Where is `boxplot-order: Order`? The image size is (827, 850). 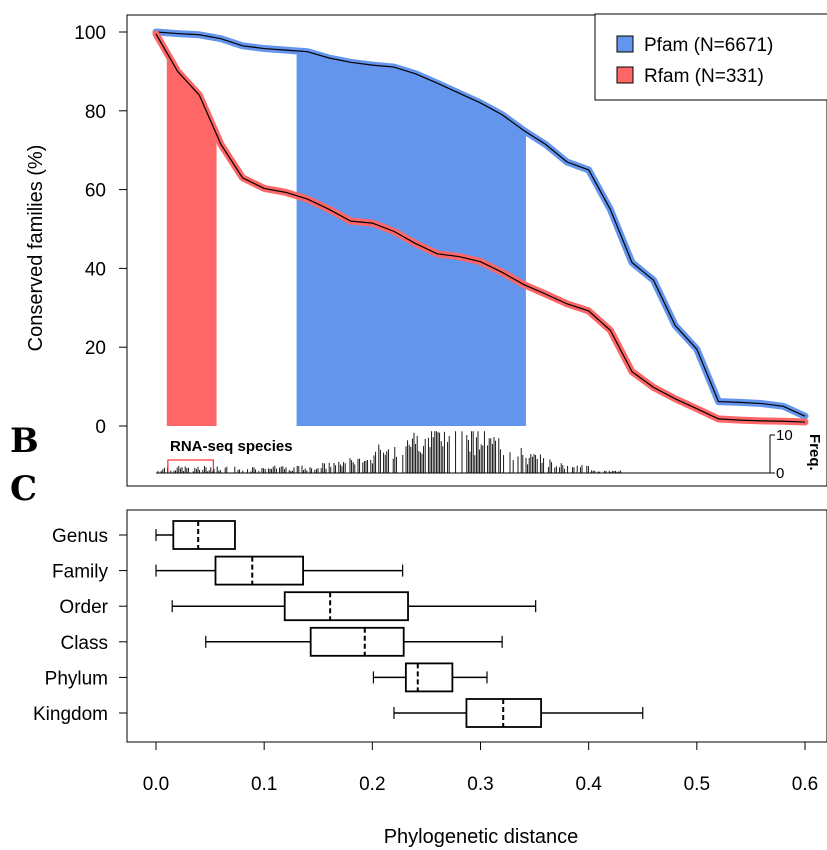
boxplot-order: Order is located at coordinates (298, 606).